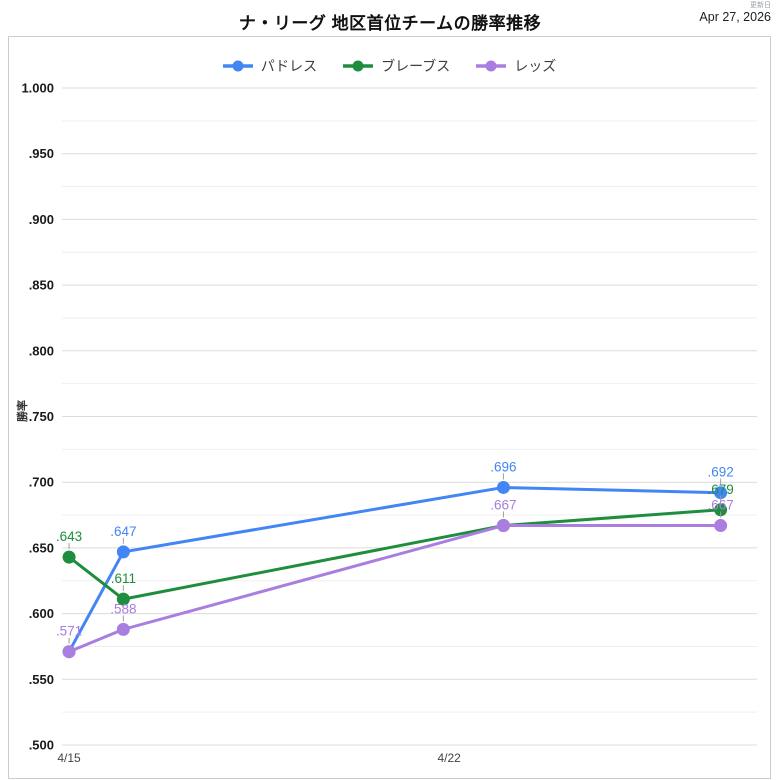  I want to click on legend-label: レッズ, so click(535, 66).